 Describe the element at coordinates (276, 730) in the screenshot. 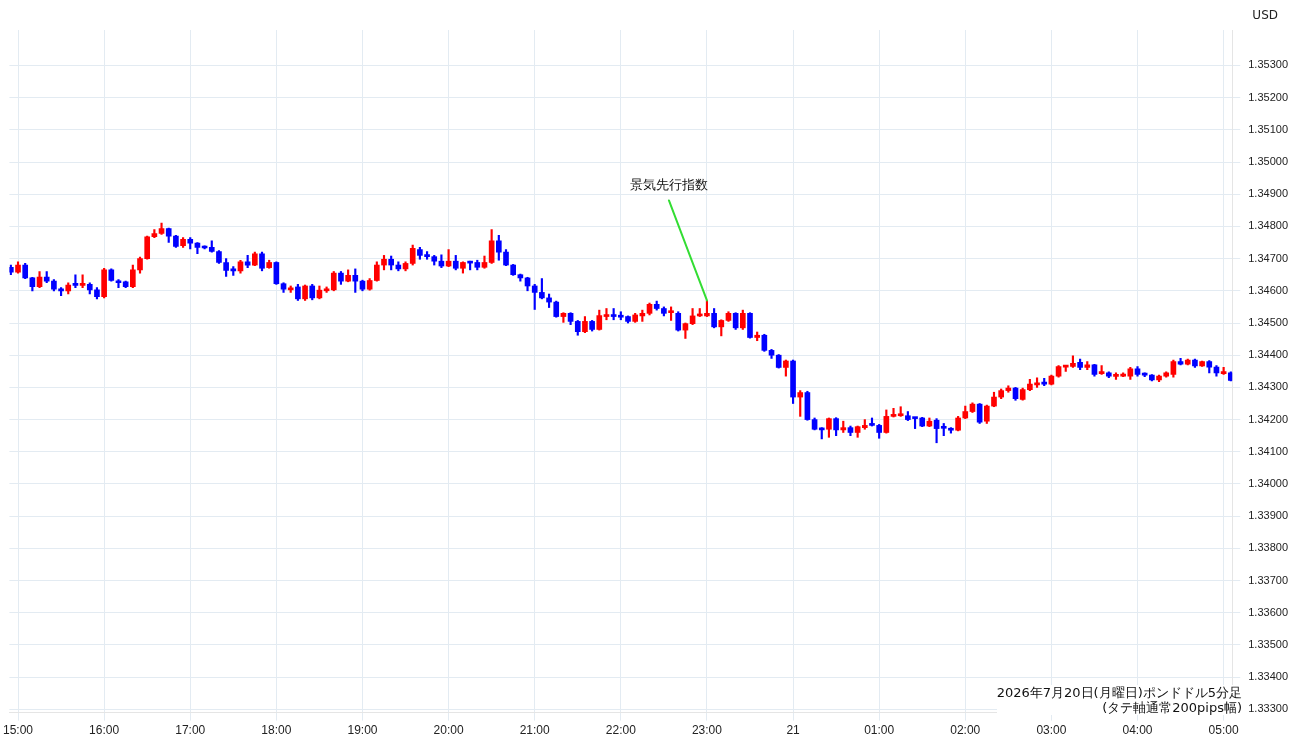

I see `x-tick-label: 18:00` at that location.